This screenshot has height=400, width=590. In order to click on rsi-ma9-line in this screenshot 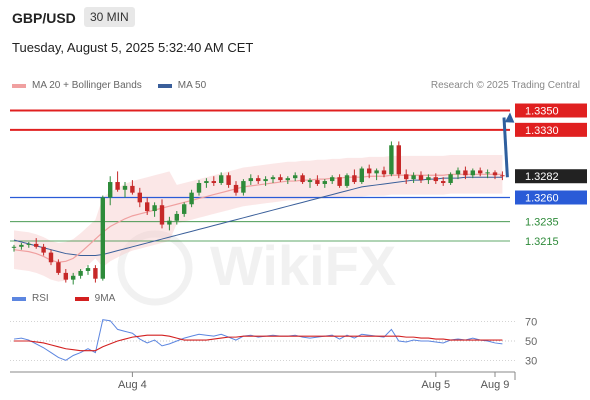, I will do `click(258, 343)`.